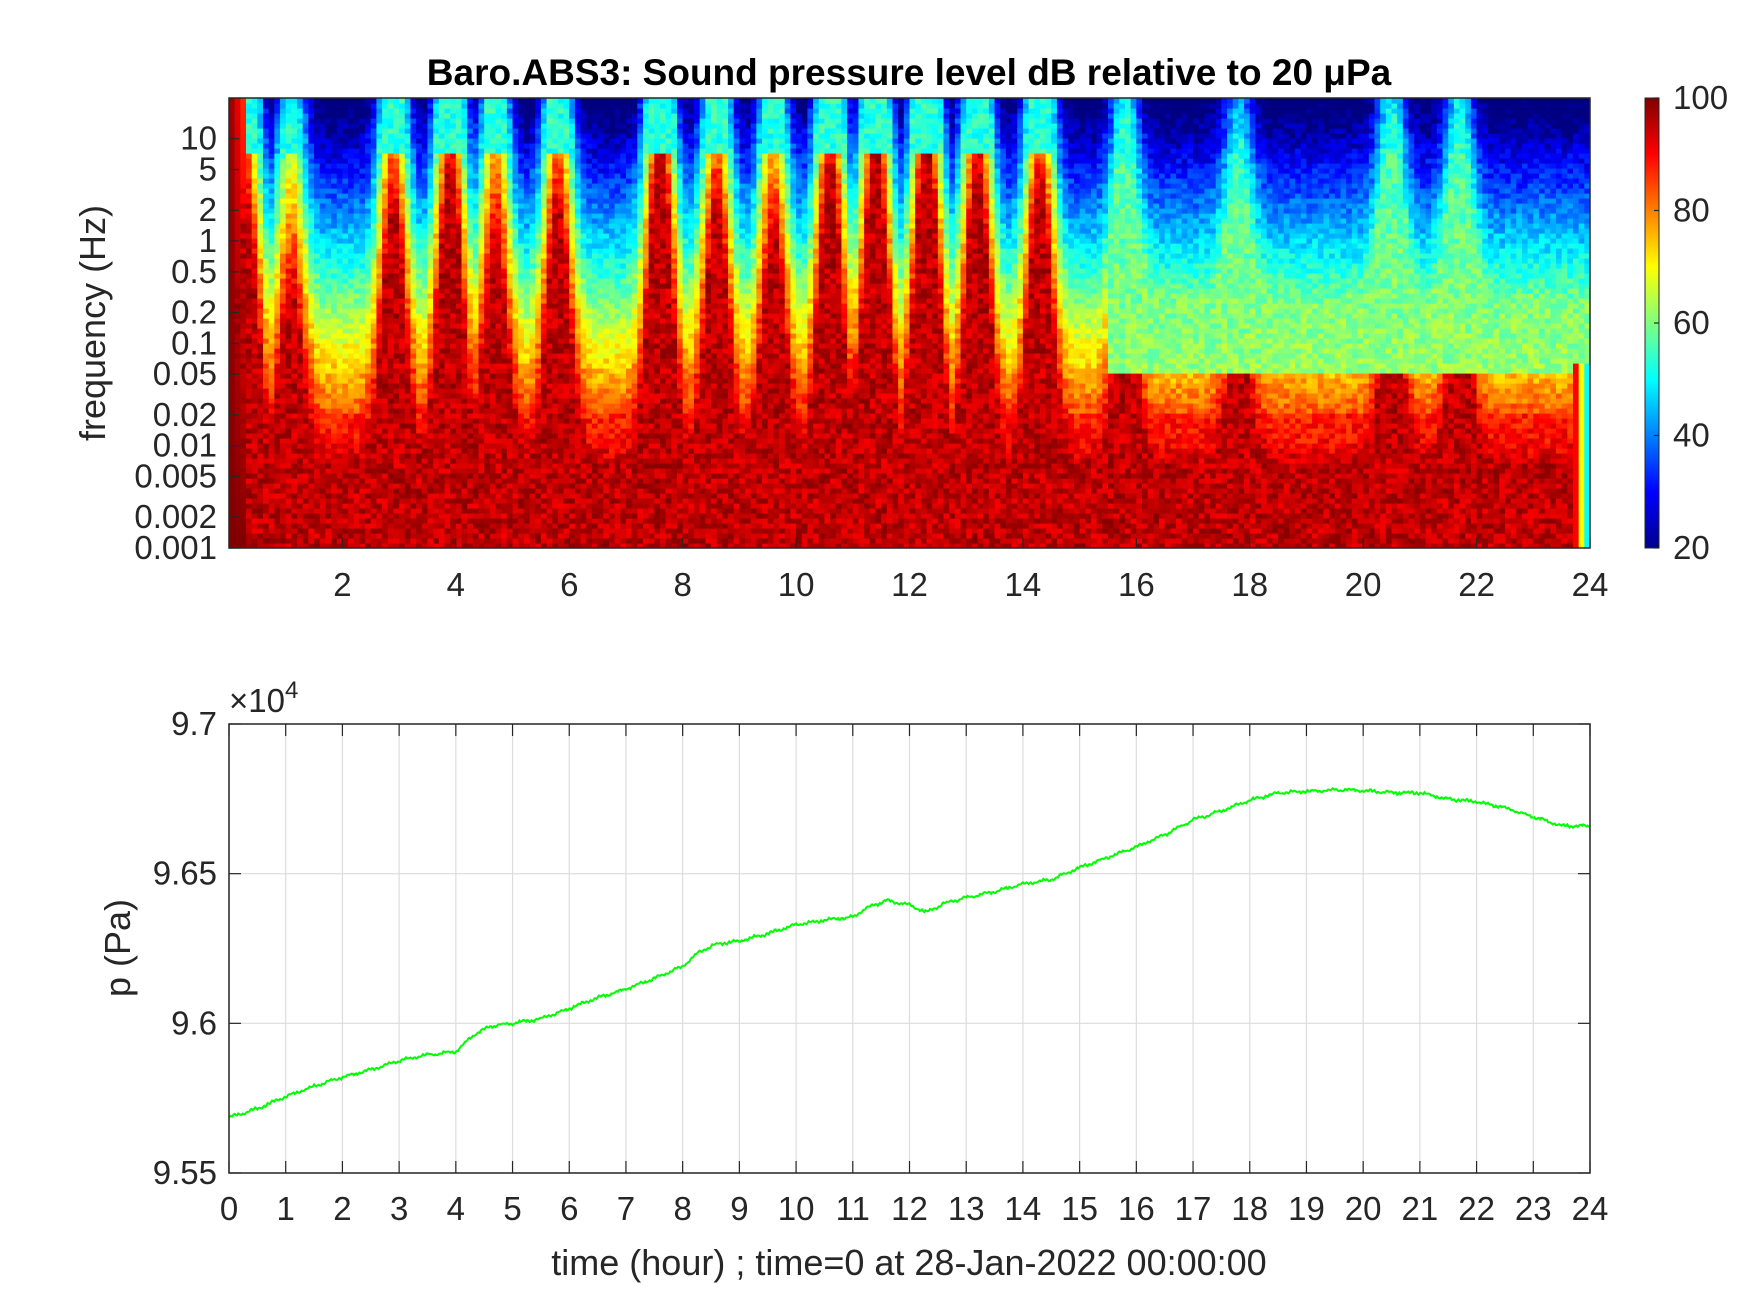 The image size is (1750, 1313). Describe the element at coordinates (194, 312) in the screenshot. I see `spectrogram-y-tick-label: 0.2` at that location.